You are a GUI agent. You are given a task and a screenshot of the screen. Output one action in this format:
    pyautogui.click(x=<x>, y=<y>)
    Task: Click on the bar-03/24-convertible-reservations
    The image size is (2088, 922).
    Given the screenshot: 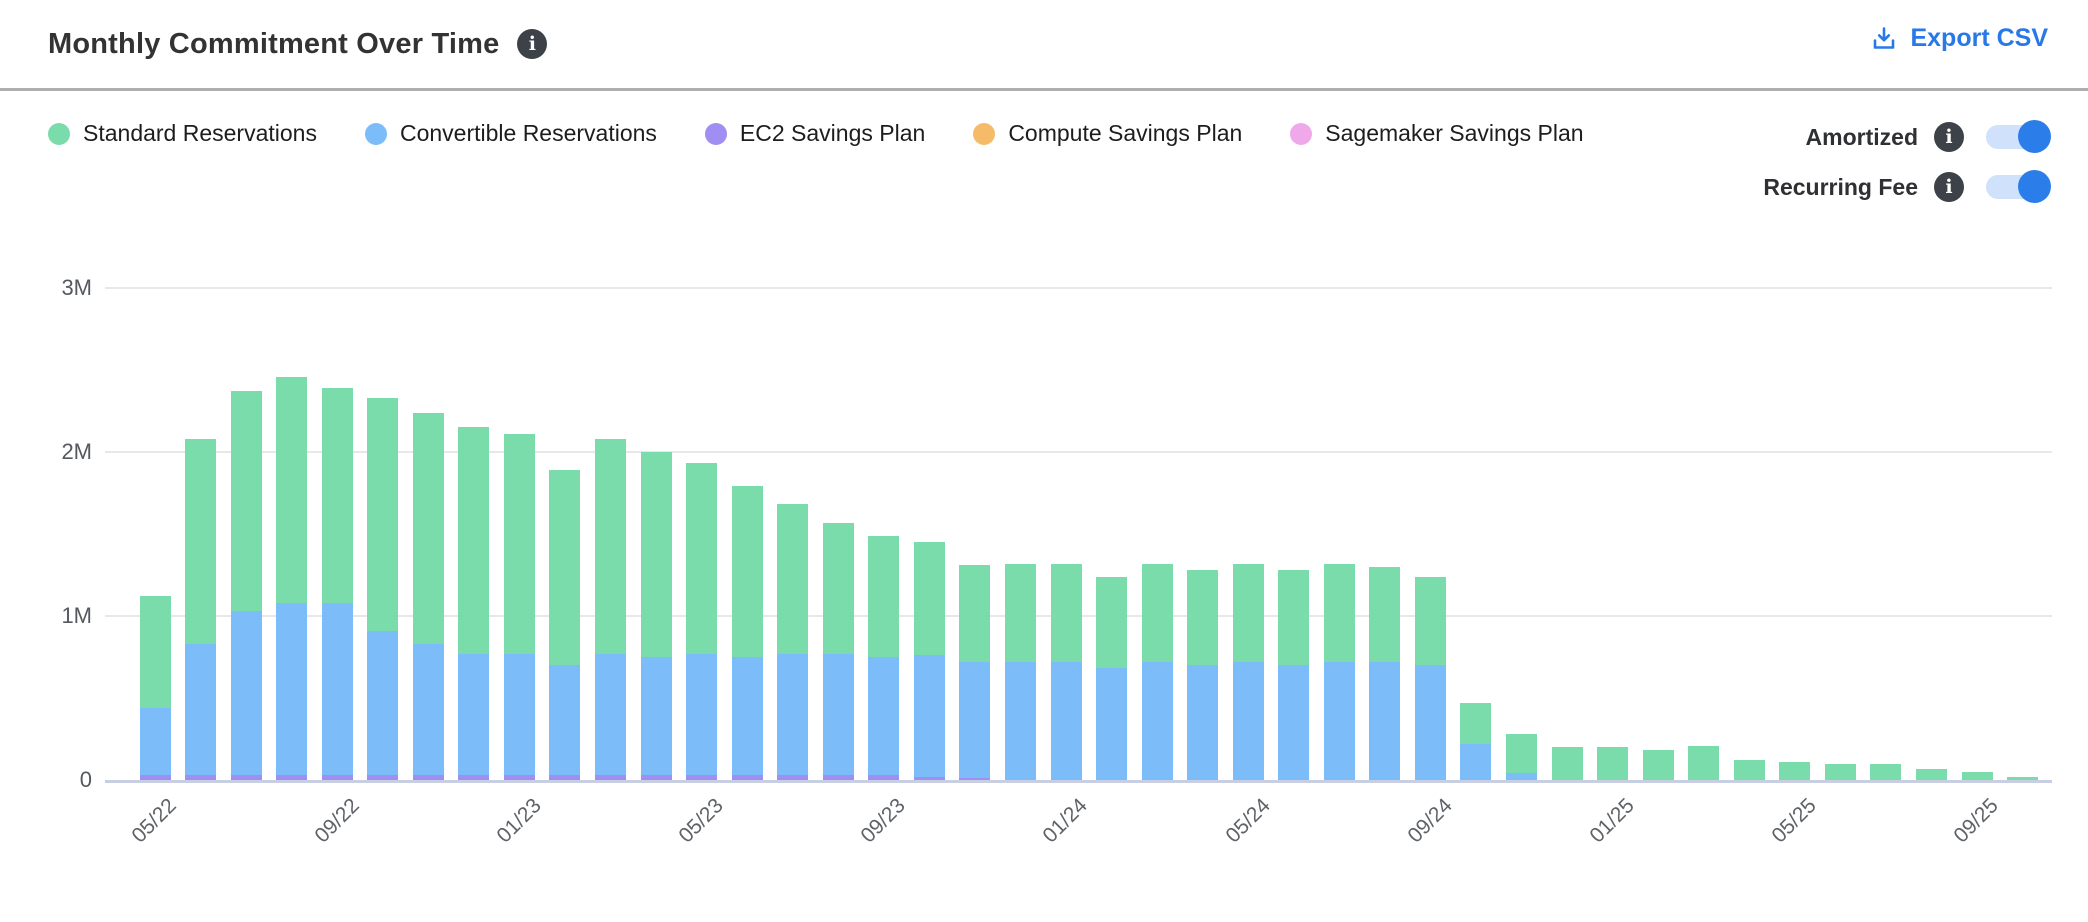 What is the action you would take?
    pyautogui.click(x=1157, y=720)
    